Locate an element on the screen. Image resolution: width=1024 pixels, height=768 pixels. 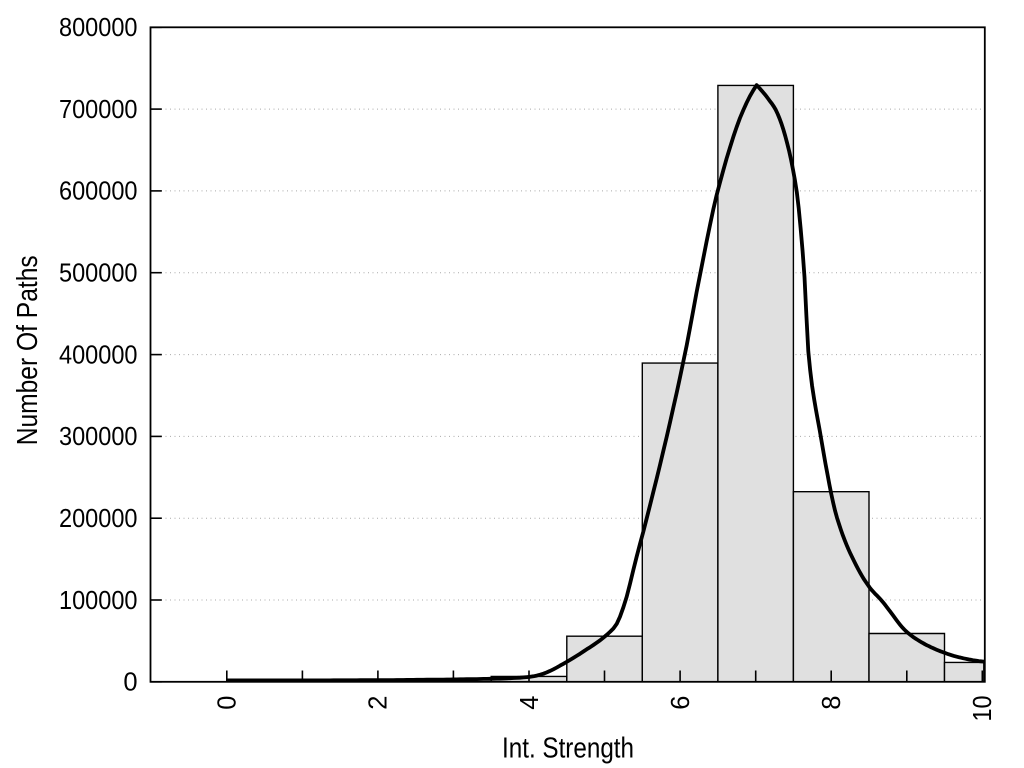
svg-text: 10 is located at coordinates (983, 709).